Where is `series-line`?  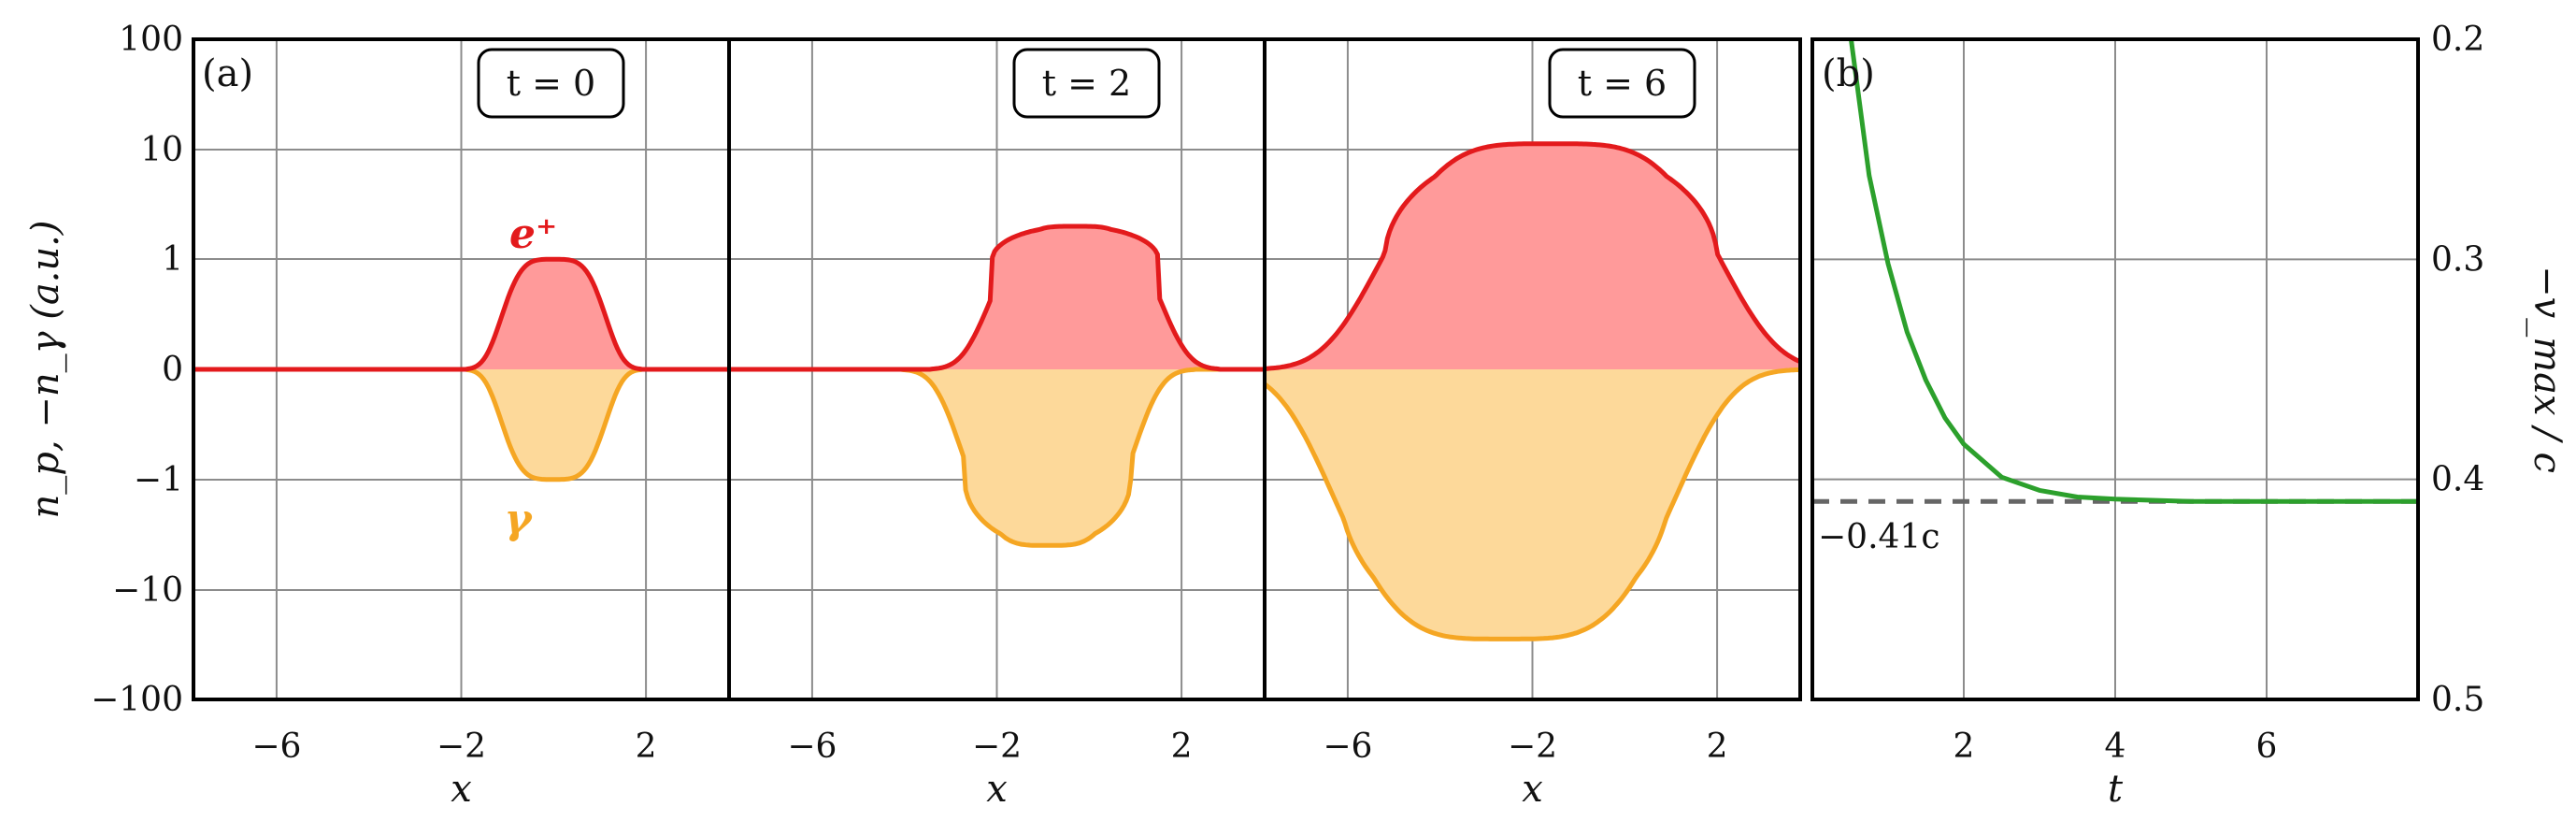
series-line is located at coordinates (2133, 271).